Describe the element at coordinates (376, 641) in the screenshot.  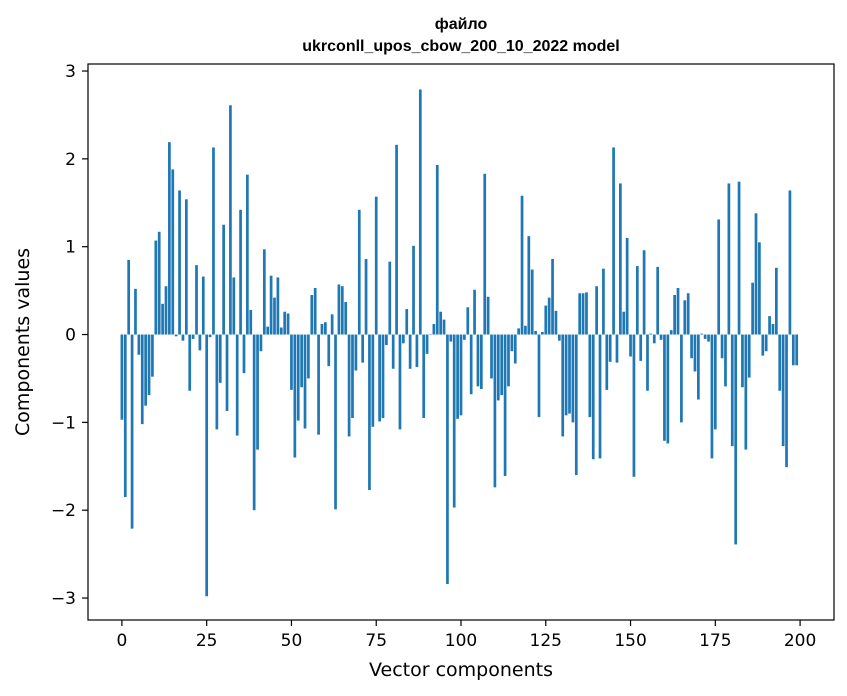
I see `x-tick-label: 75` at that location.